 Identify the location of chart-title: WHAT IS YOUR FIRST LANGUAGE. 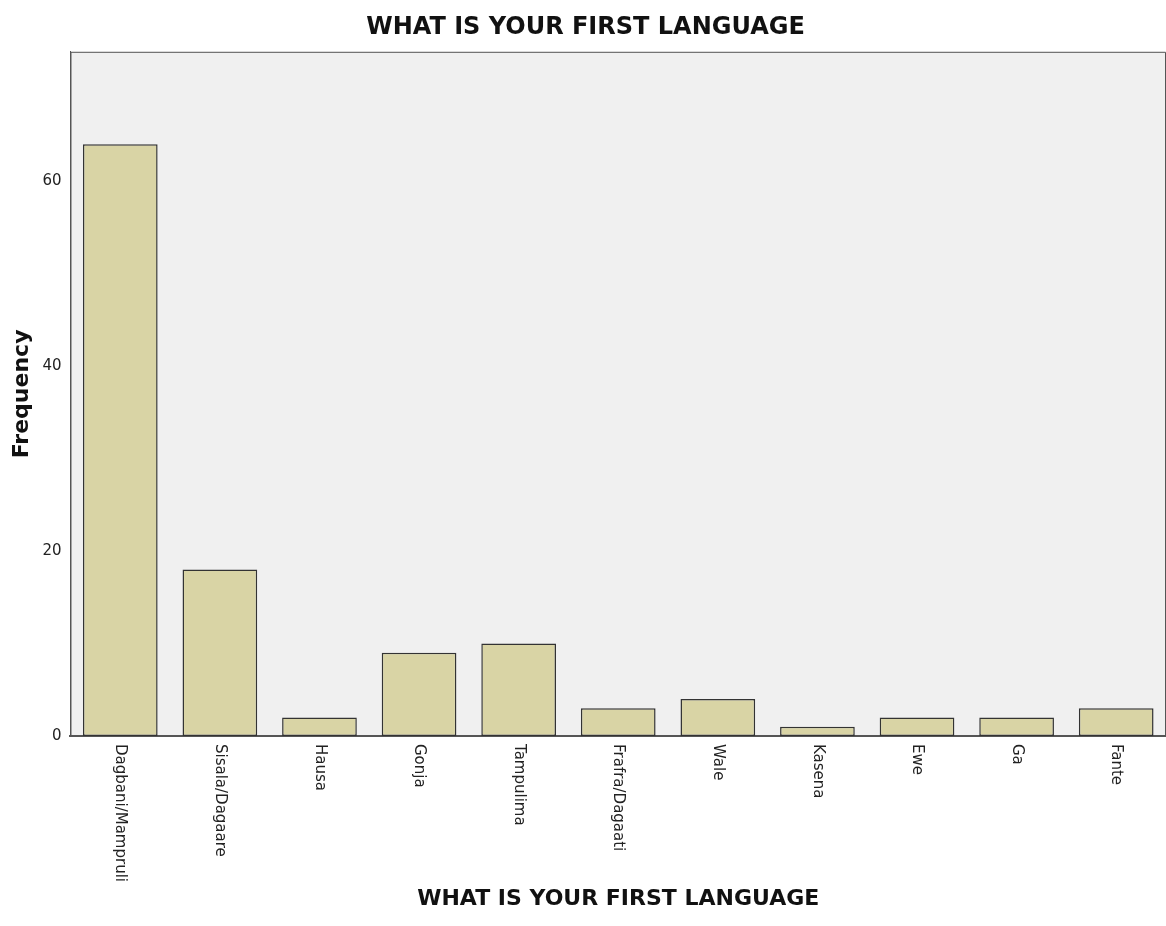
(585, 25).